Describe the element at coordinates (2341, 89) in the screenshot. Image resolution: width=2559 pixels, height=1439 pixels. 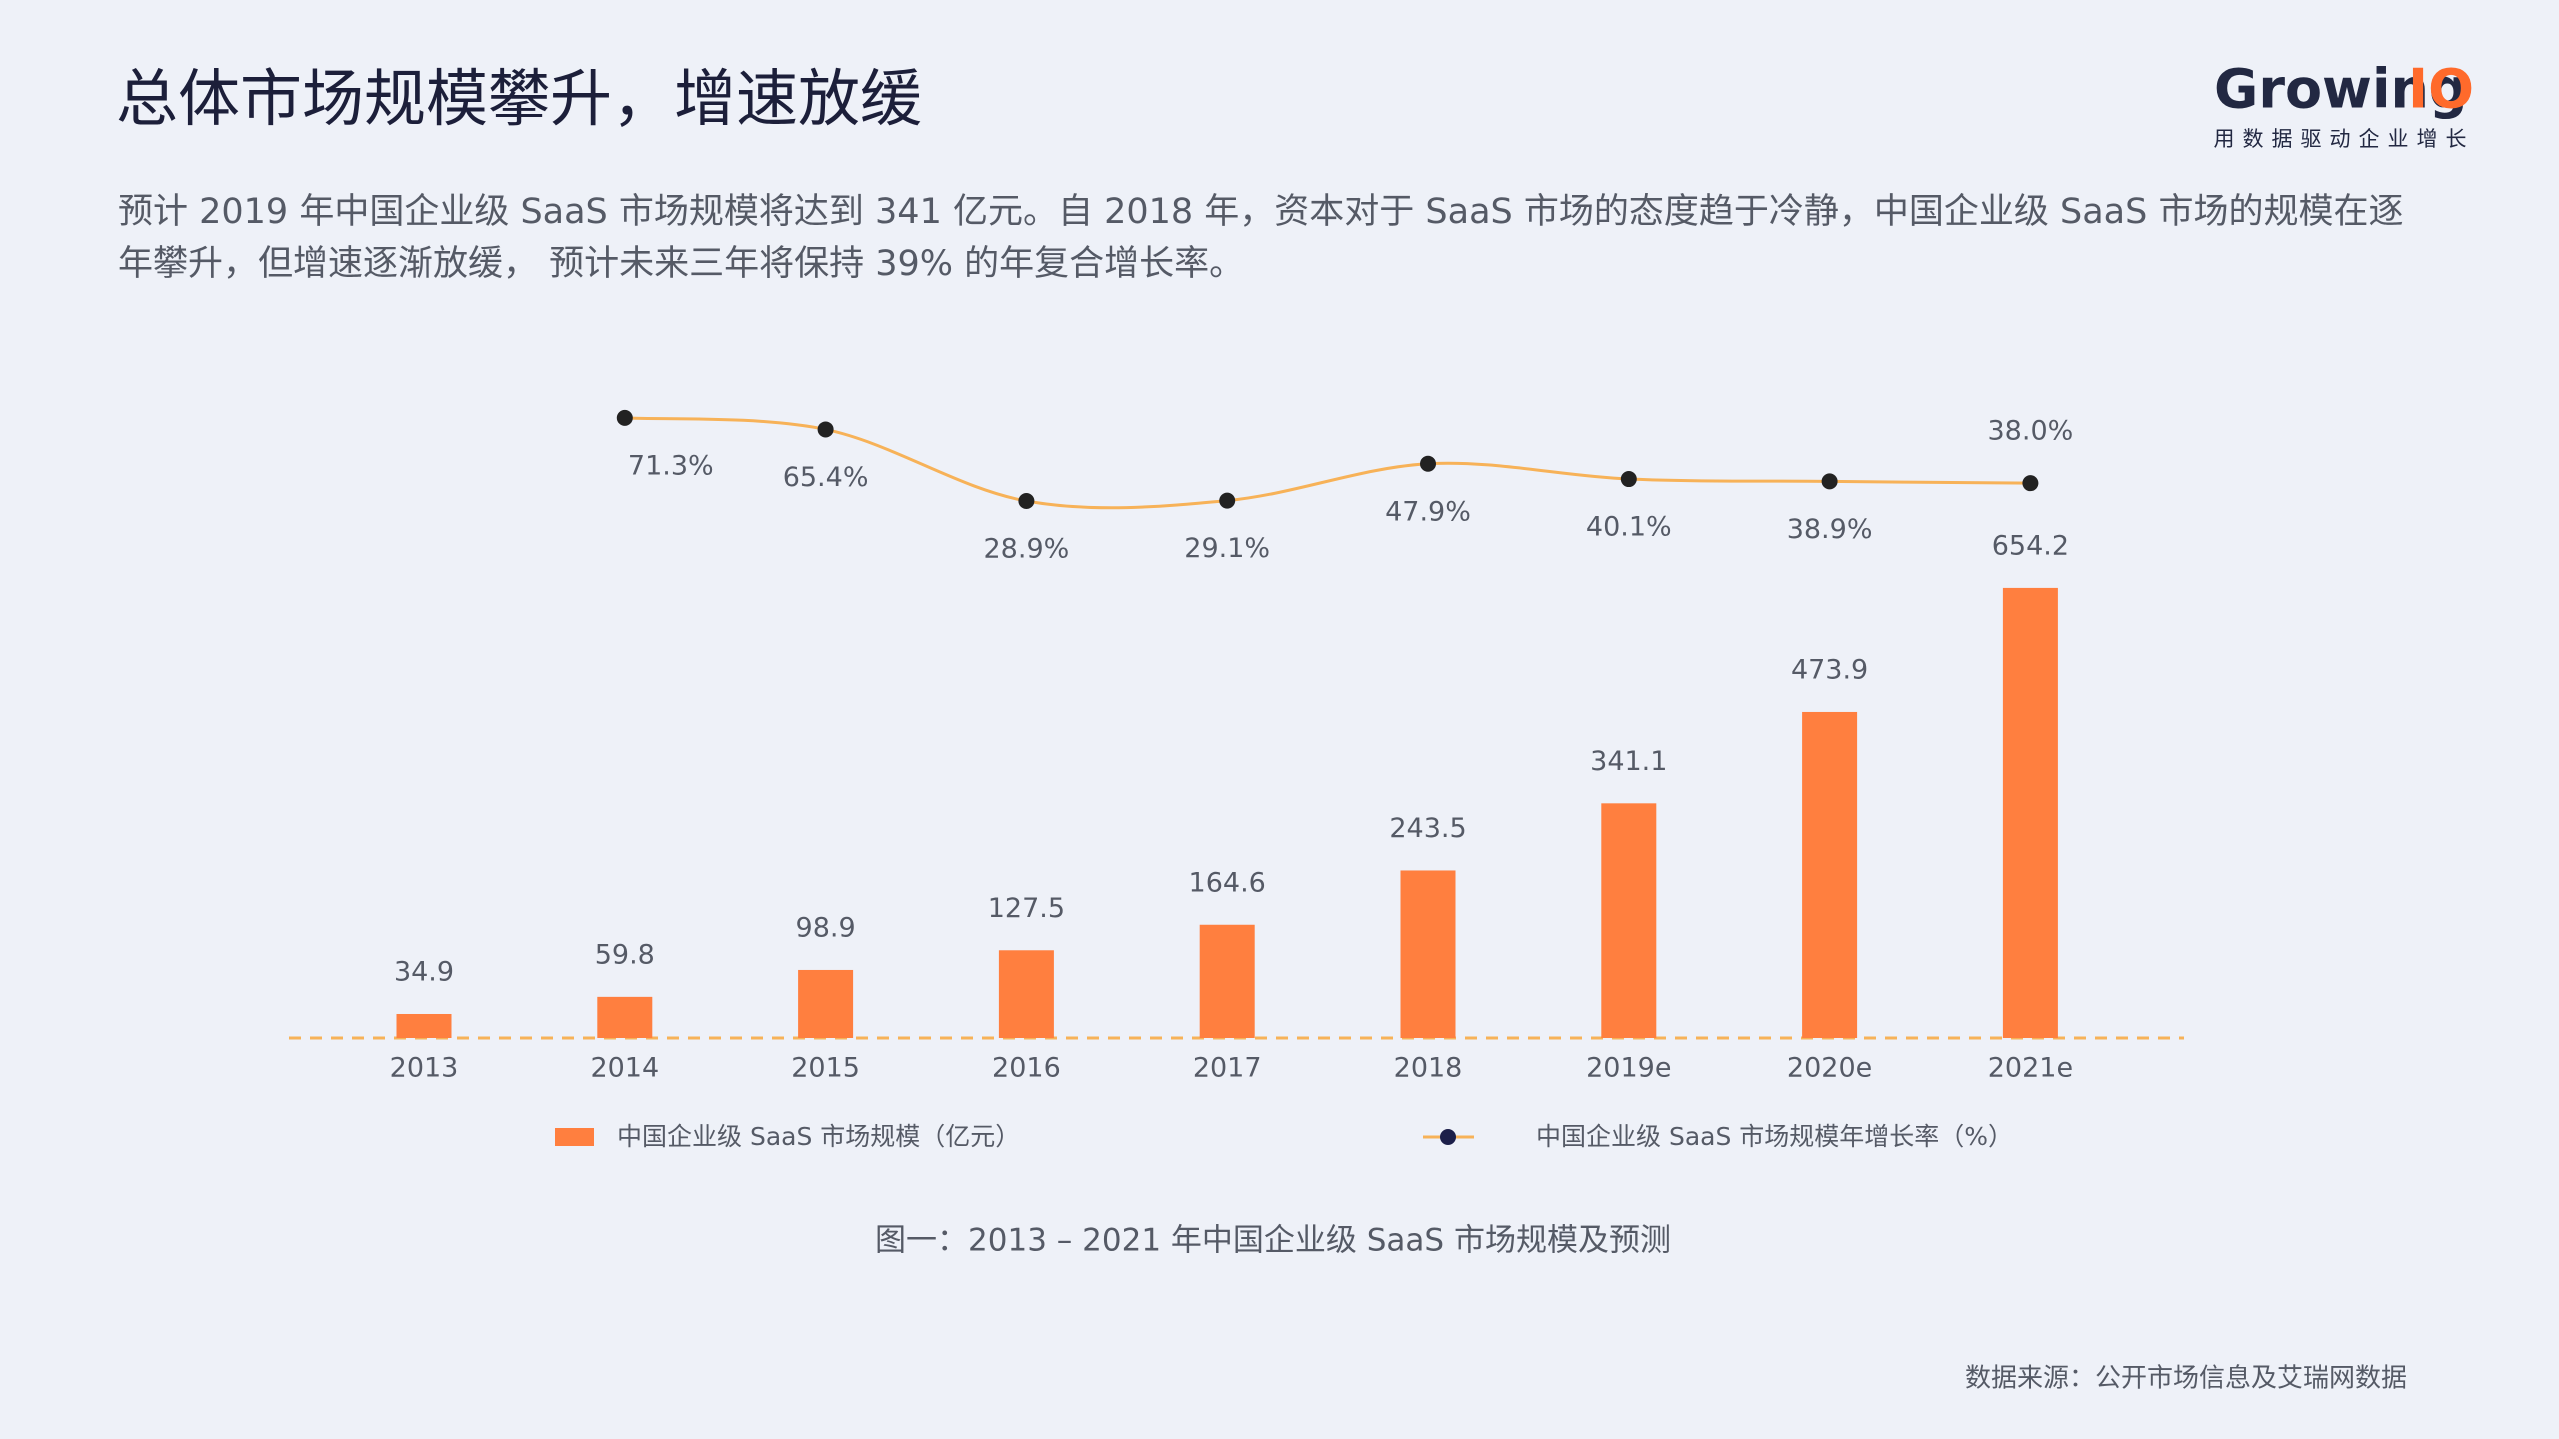
I see `logo-main: Growing` at that location.